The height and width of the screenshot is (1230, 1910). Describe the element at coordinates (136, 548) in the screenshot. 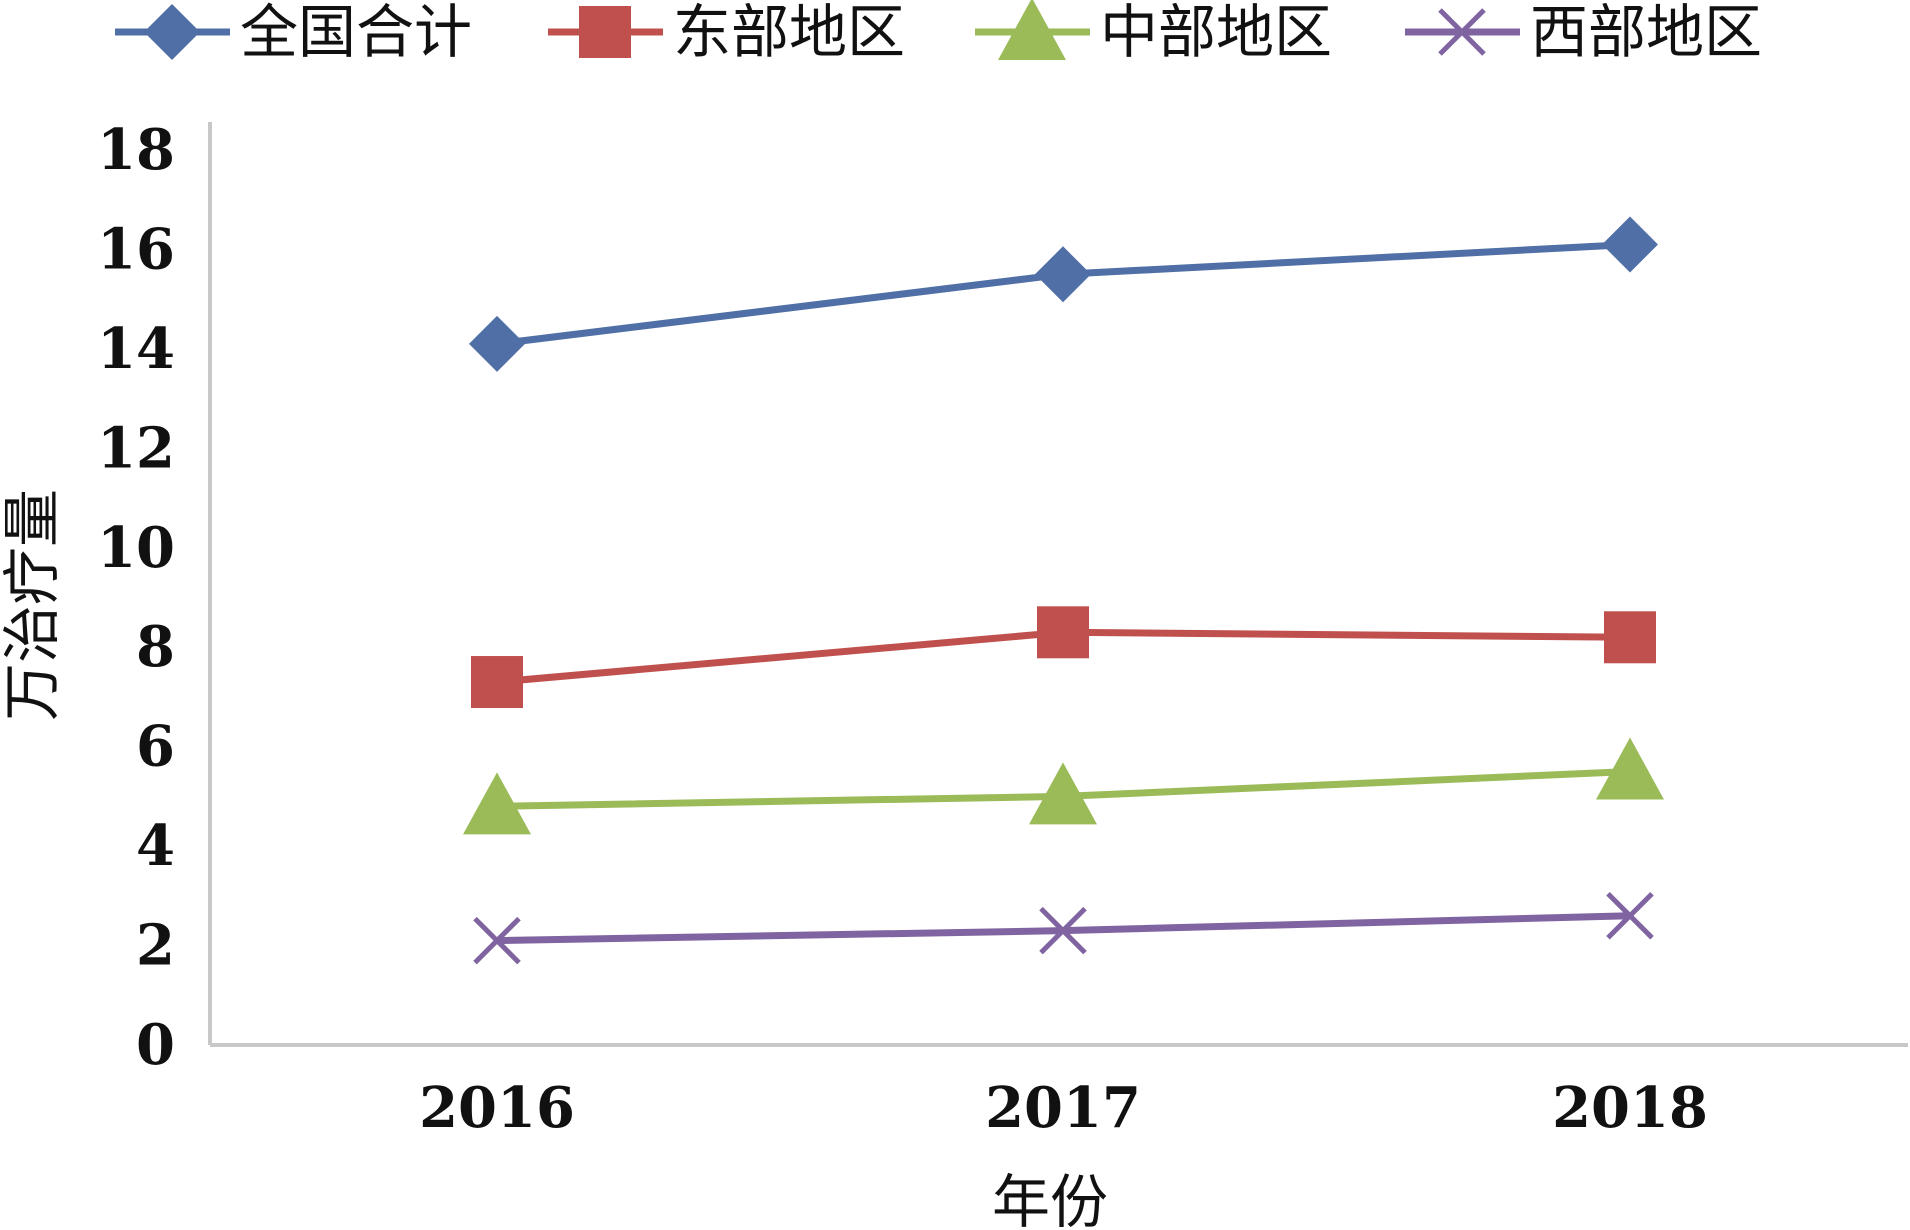

I see `y-tick-label: 10` at that location.